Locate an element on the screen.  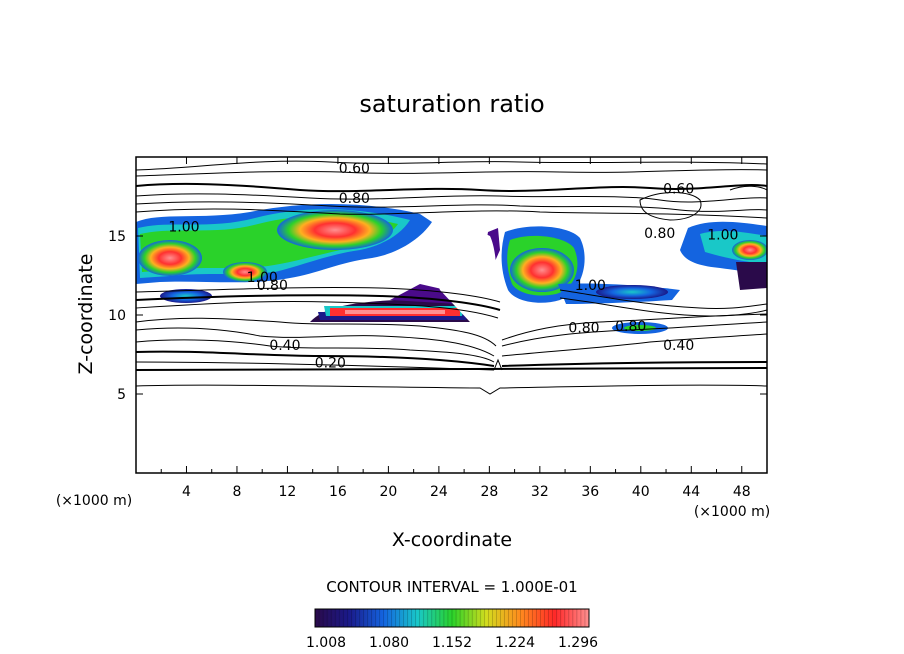
colorbar-tick-label: 1.008 is located at coordinates (326, 643).